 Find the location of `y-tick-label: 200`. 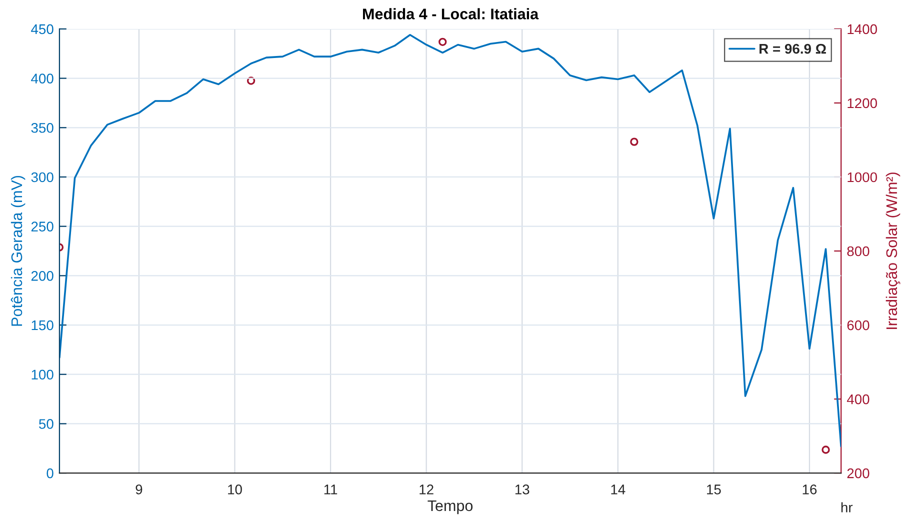

y-tick-label: 200 is located at coordinates (42, 276).